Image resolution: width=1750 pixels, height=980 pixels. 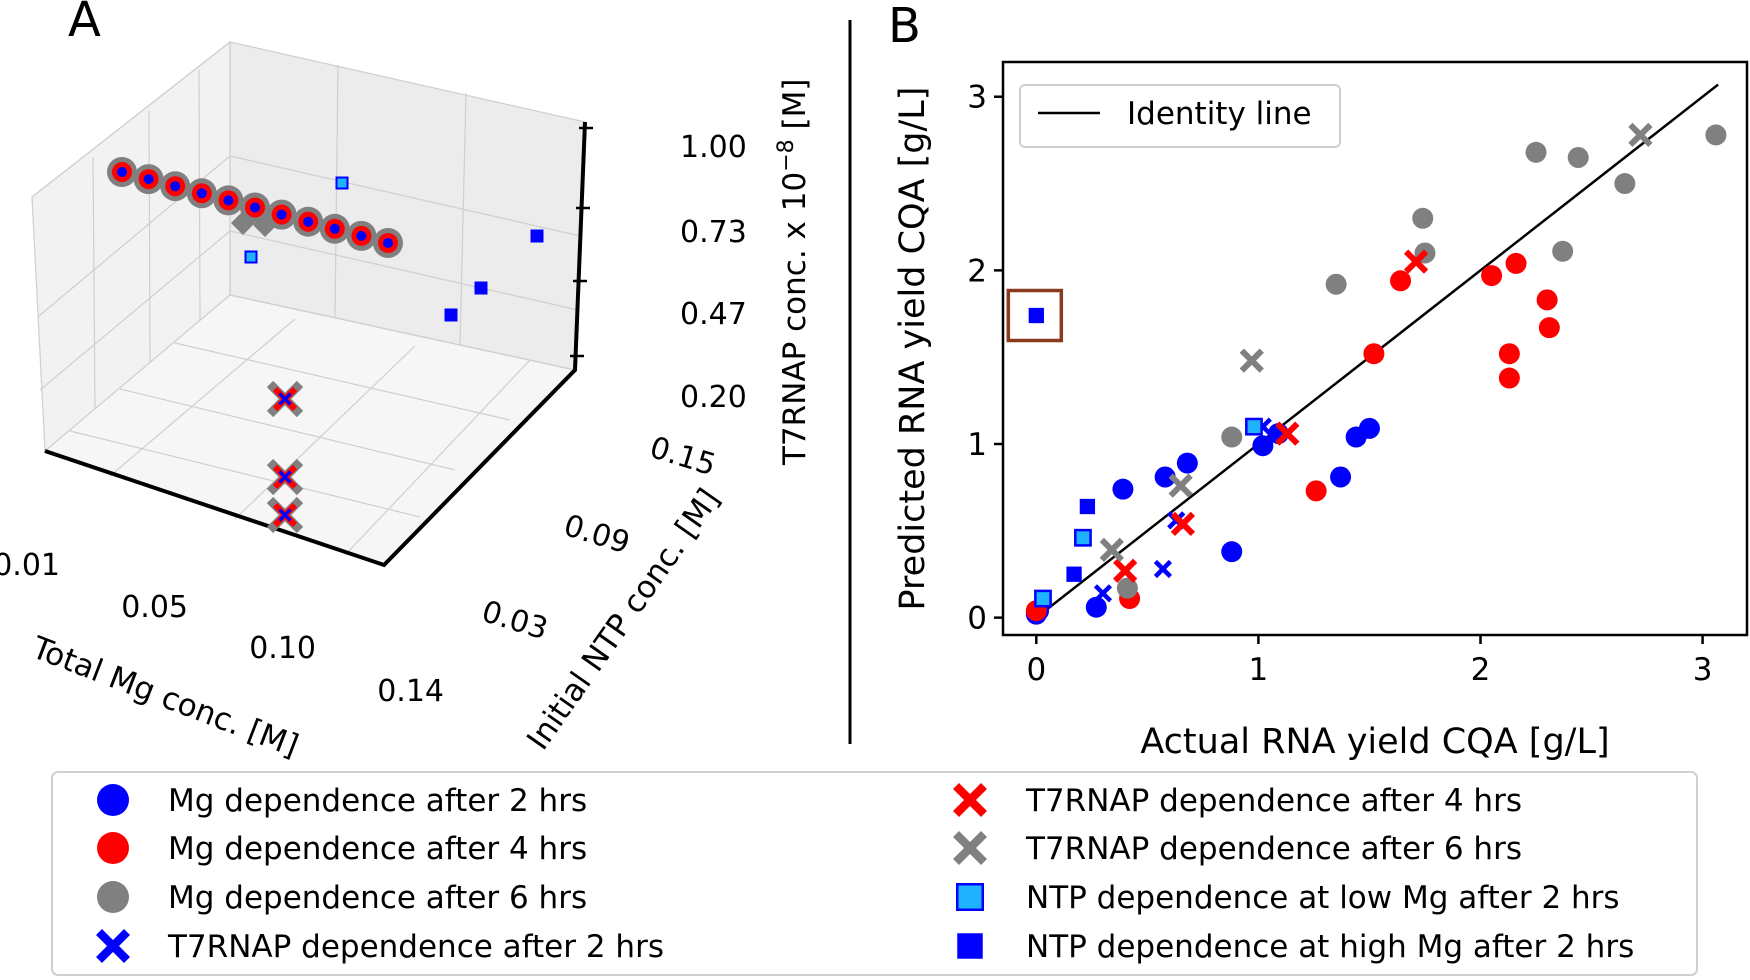 What do you see at coordinates (977, 98) in the screenshot?
I see `b-y-tick-label: 3` at bounding box center [977, 98].